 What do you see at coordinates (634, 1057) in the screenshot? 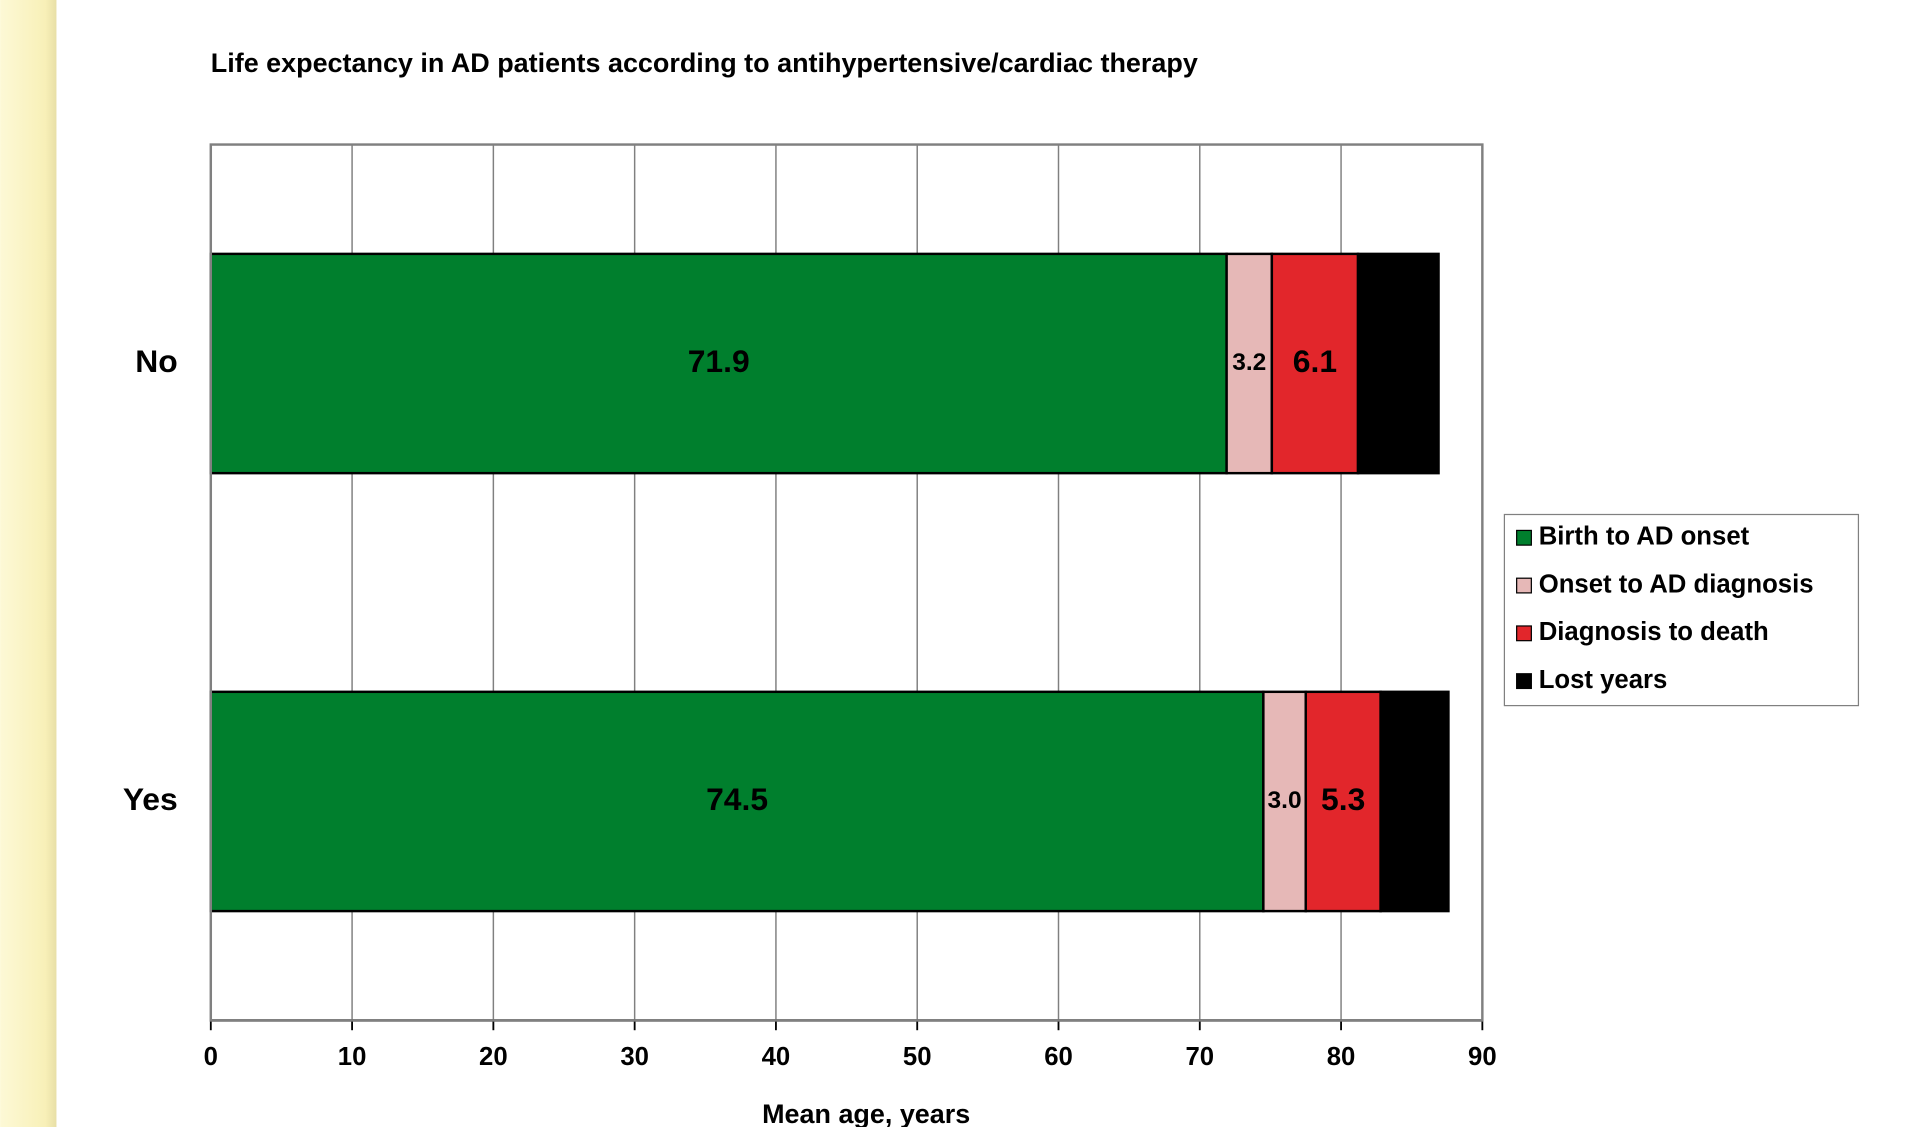
I see `x-tick-label: 30` at bounding box center [634, 1057].